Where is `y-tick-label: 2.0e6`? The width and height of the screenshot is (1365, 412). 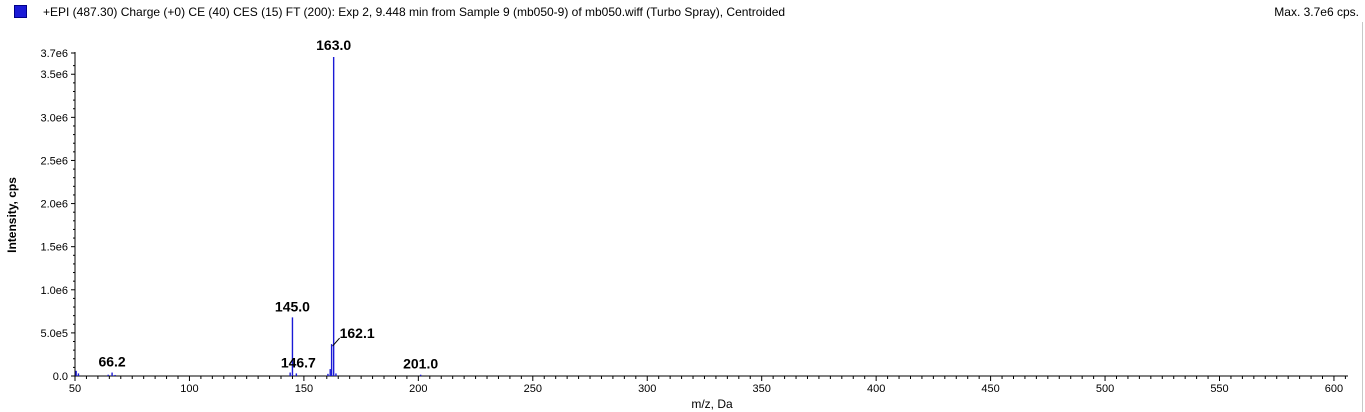 y-tick-label: 2.0e6 is located at coordinates (54, 205).